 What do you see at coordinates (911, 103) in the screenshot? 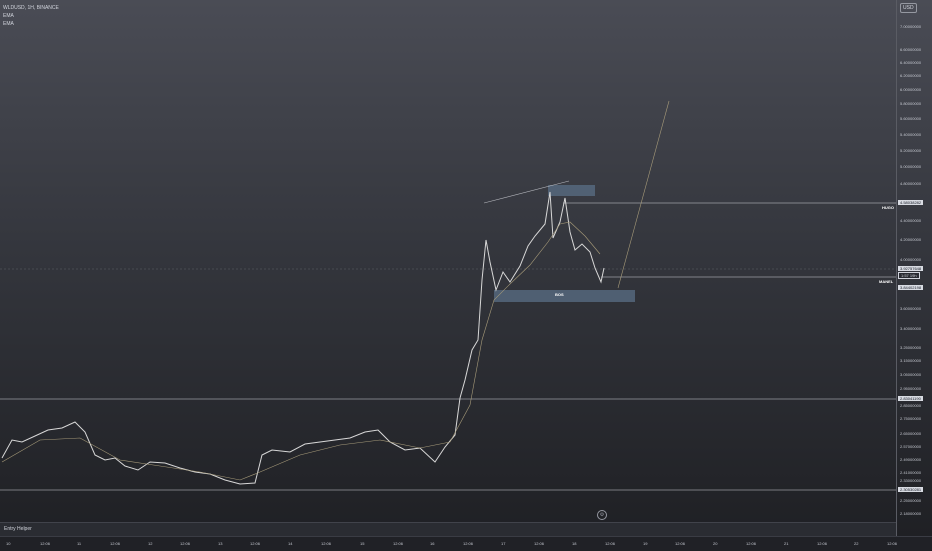
I see `price-tick: 5.80000000` at bounding box center [911, 103].